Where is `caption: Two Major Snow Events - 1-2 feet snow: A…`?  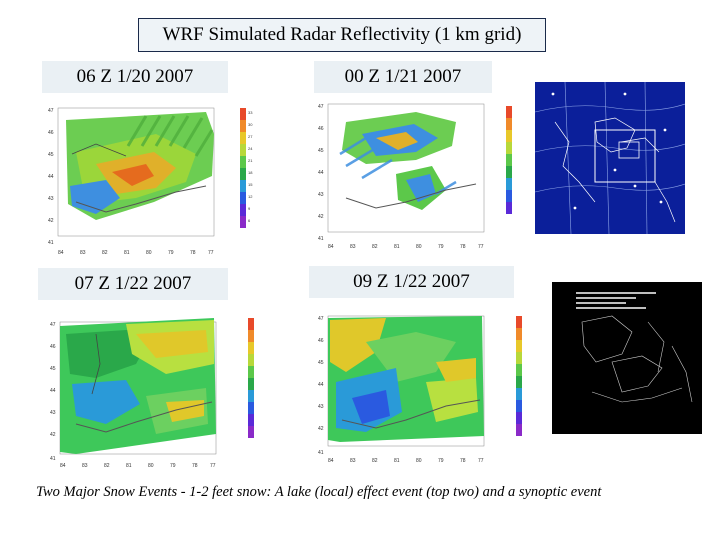 caption: Two Major Snow Events - 1-2 feet snow: A… is located at coordinates (319, 492).